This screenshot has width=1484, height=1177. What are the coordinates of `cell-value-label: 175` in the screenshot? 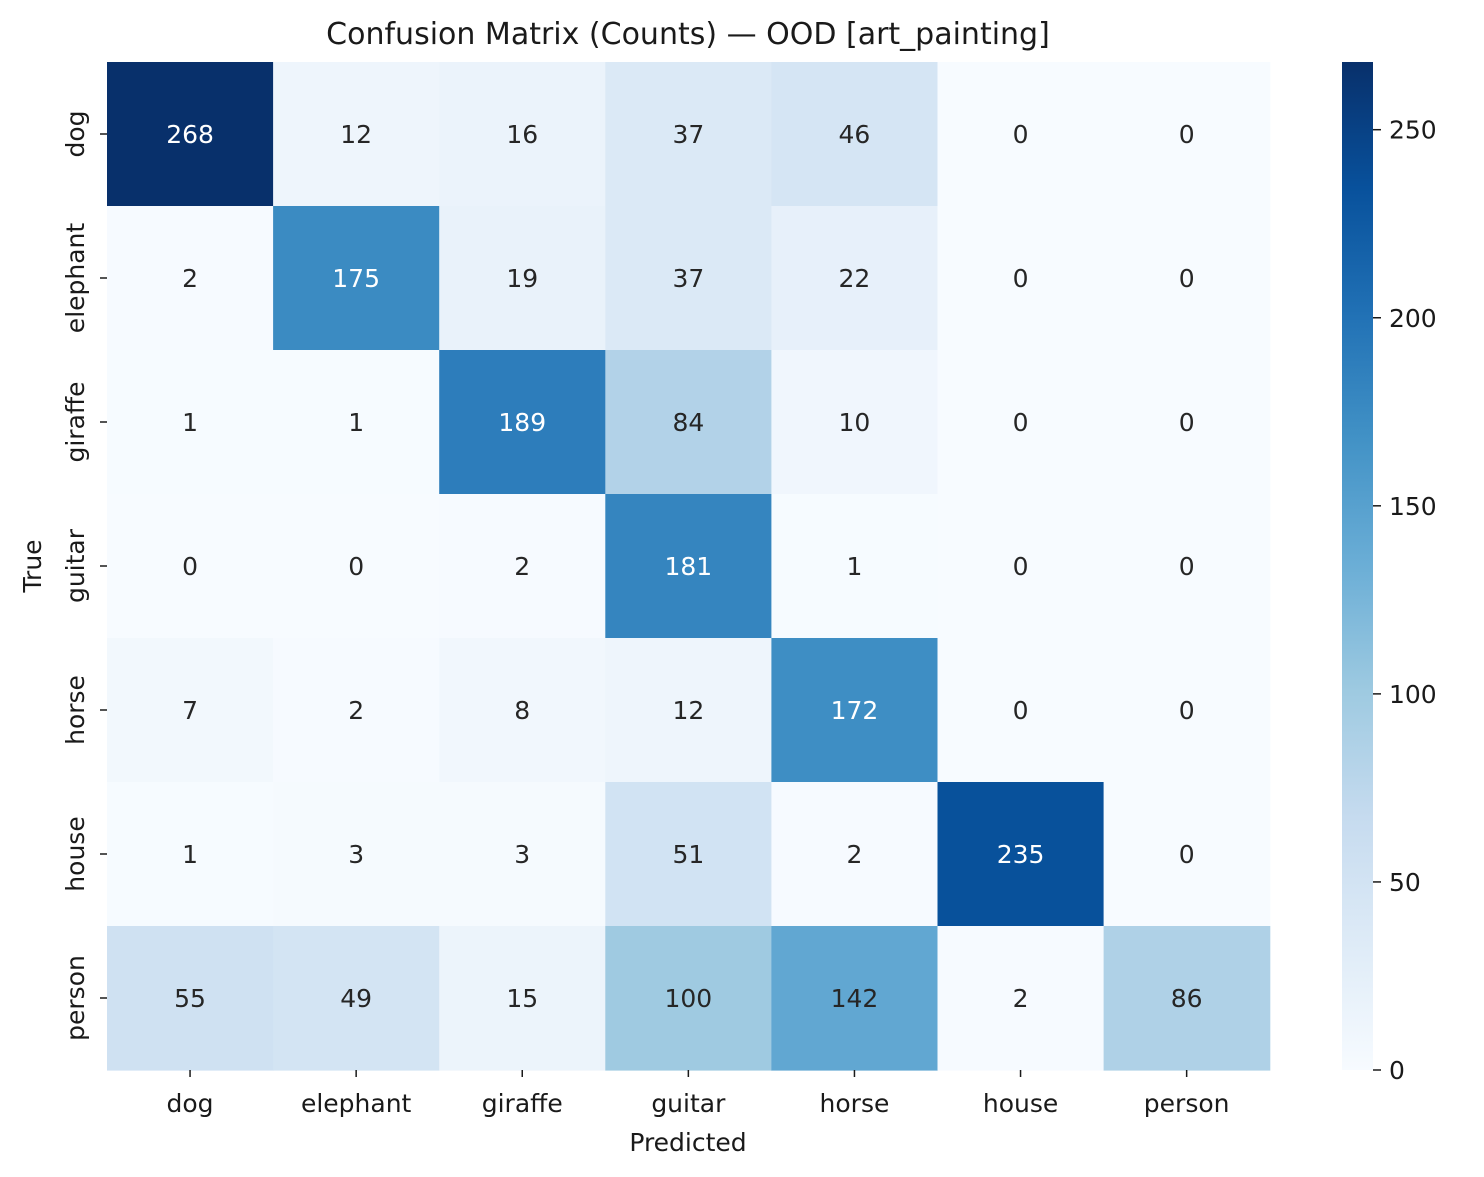 It's located at (356, 278).